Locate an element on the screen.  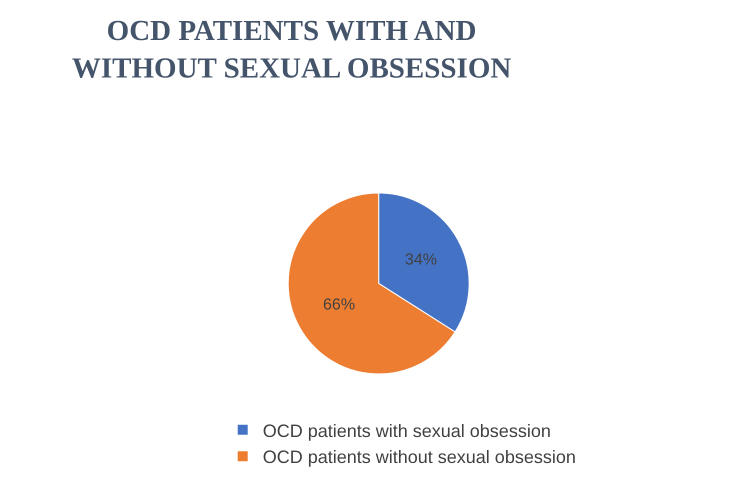
legend-label: OCD patients without sexual obsession is located at coordinates (419, 457).